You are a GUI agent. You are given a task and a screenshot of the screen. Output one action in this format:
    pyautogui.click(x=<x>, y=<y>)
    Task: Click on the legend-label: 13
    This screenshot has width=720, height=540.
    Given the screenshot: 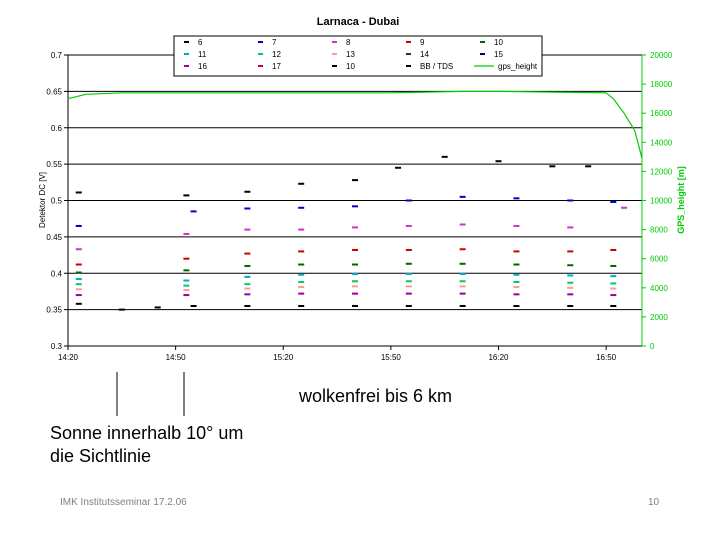 What is the action you would take?
    pyautogui.click(x=350, y=54)
    